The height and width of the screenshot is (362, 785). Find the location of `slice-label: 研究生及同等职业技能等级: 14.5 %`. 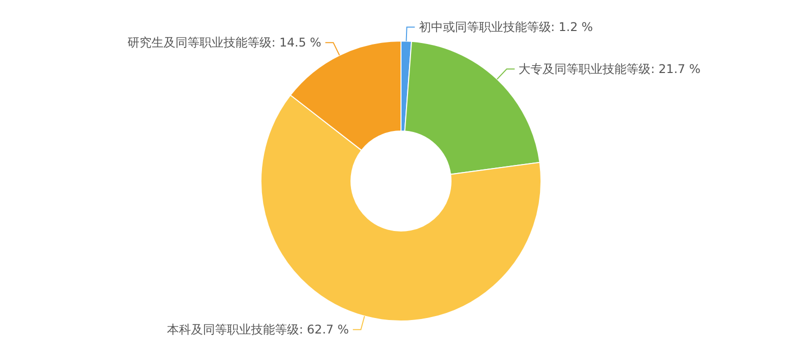

slice-label: 研究生及同等职业技能等级: 14.5 % is located at coordinates (225, 43).